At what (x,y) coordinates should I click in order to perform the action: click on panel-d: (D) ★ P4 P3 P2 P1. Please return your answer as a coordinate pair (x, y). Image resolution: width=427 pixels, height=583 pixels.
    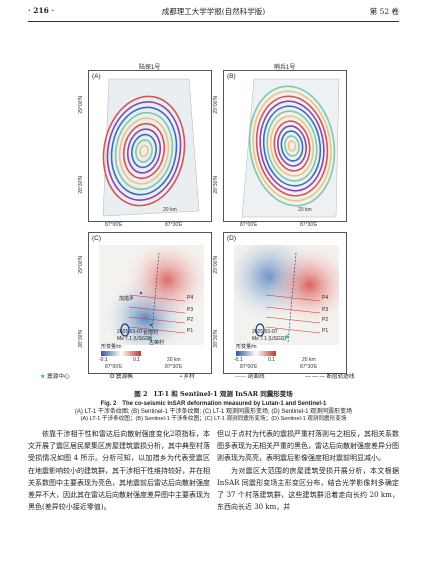
    Looking at the image, I should click on (285, 303).